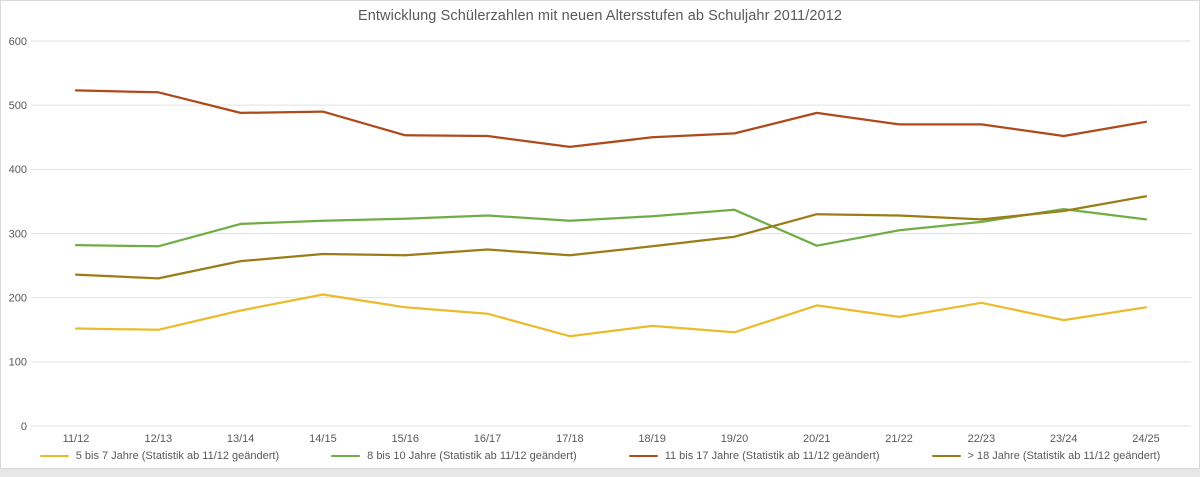 The height and width of the screenshot is (477, 1200). What do you see at coordinates (488, 439) in the screenshot?
I see `x-axis-tick-label: 16/17` at bounding box center [488, 439].